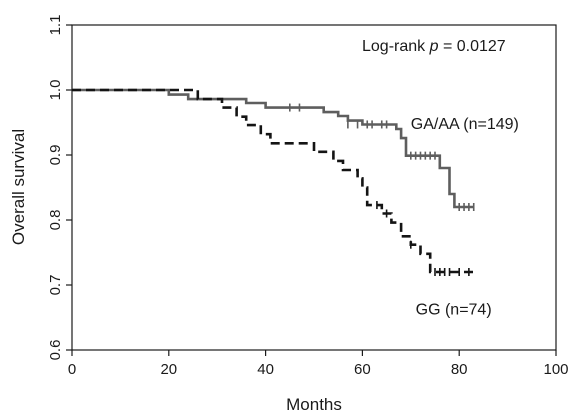  What do you see at coordinates (55, 350) in the screenshot?
I see `y-tick-label: 0.6` at bounding box center [55, 350].